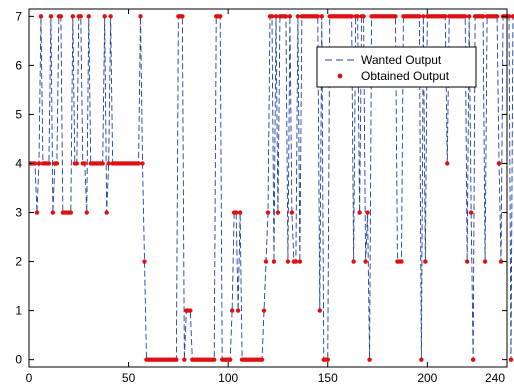 The image size is (514, 387). I want to click on y-tick-label: 2, so click(18, 262).